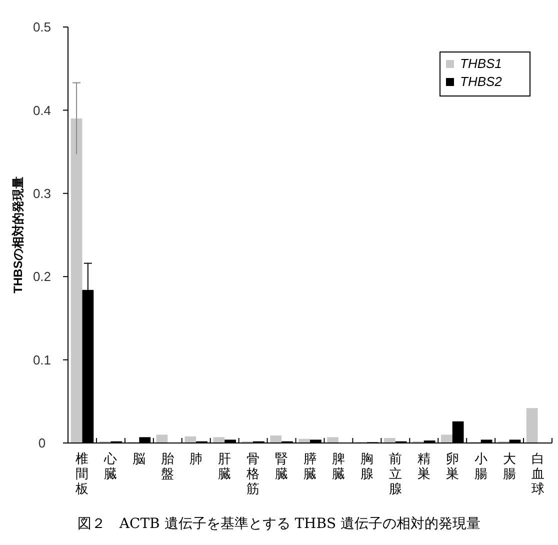 The height and width of the screenshot is (545, 558). Describe the element at coordinates (423, 467) in the screenshot. I see `x-tick-label: 精巣` at that location.